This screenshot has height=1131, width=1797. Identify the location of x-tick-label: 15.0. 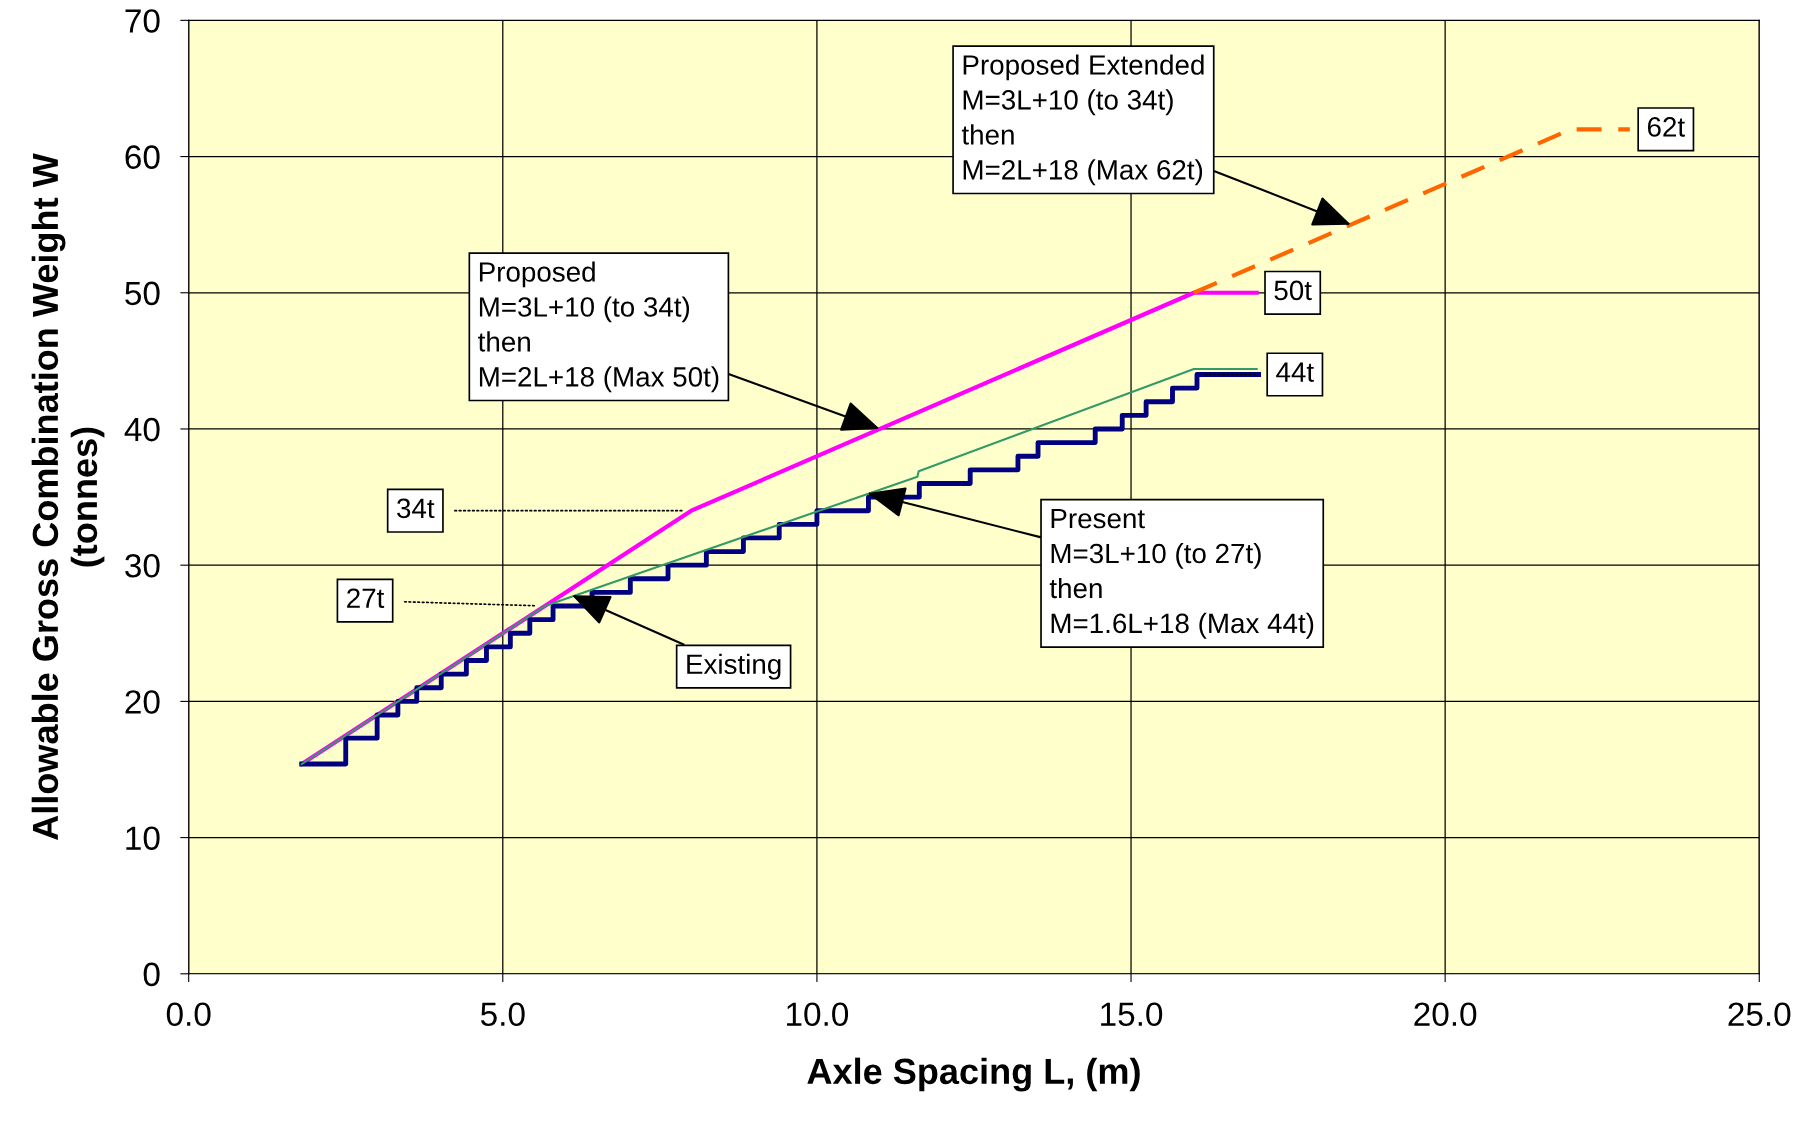
(1132, 1014).